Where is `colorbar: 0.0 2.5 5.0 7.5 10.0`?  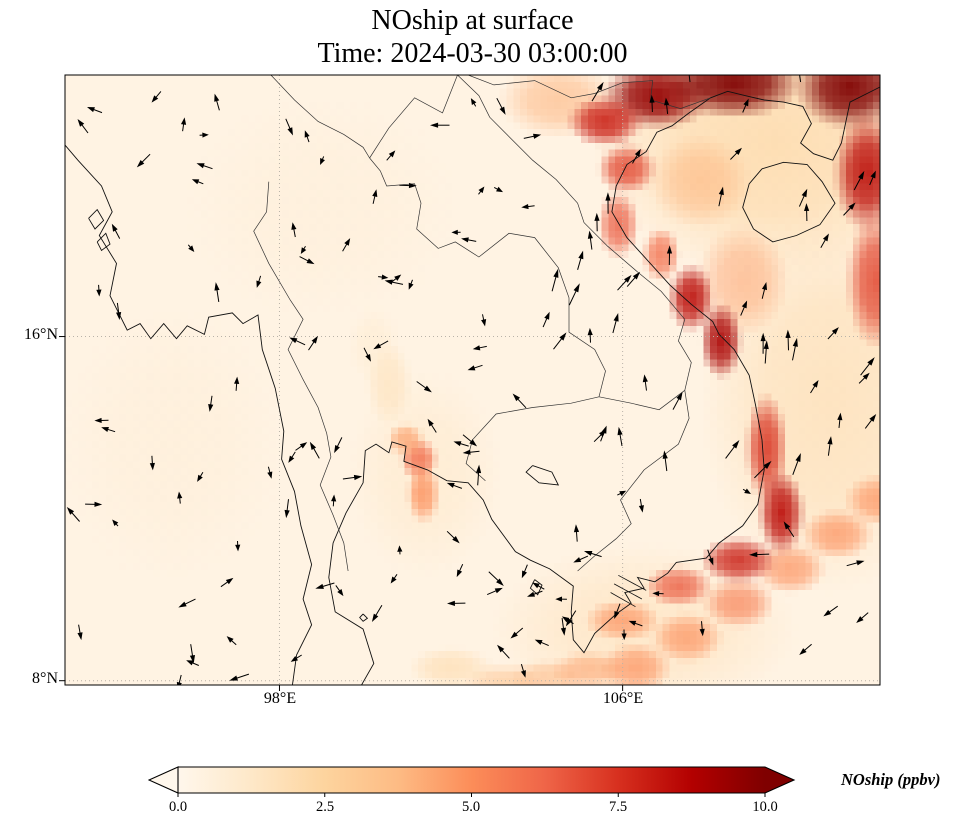
colorbar: 0.0 2.5 5.0 7.5 10.0 is located at coordinates (477, 792).